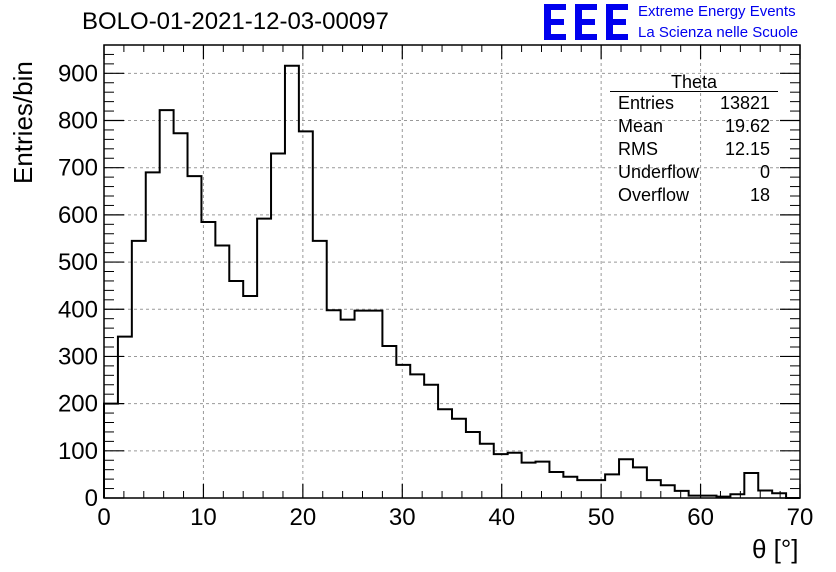 This screenshot has height=572, width=836. What do you see at coordinates (78, 73) in the screenshot?
I see `y-tick-label: 900` at bounding box center [78, 73].